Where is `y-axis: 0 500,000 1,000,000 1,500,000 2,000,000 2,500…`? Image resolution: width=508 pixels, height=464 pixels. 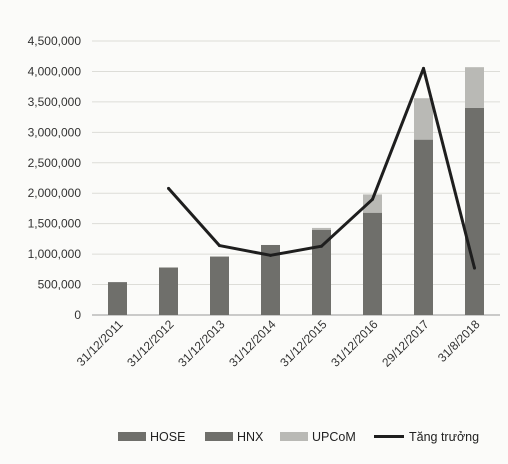 y-axis: 0 500,000 1,000,000 1,500,000 2,000,000 2,500… is located at coordinates (55, 178).